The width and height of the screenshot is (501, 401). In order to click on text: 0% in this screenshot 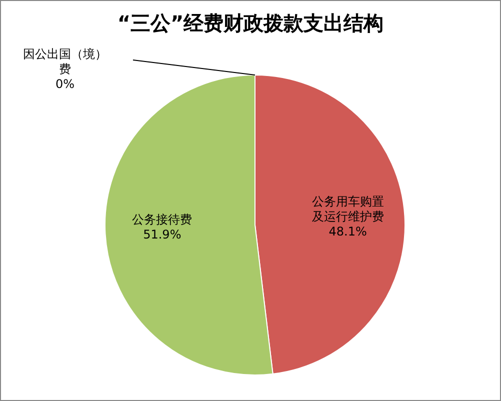, I will do `click(65, 84)`.